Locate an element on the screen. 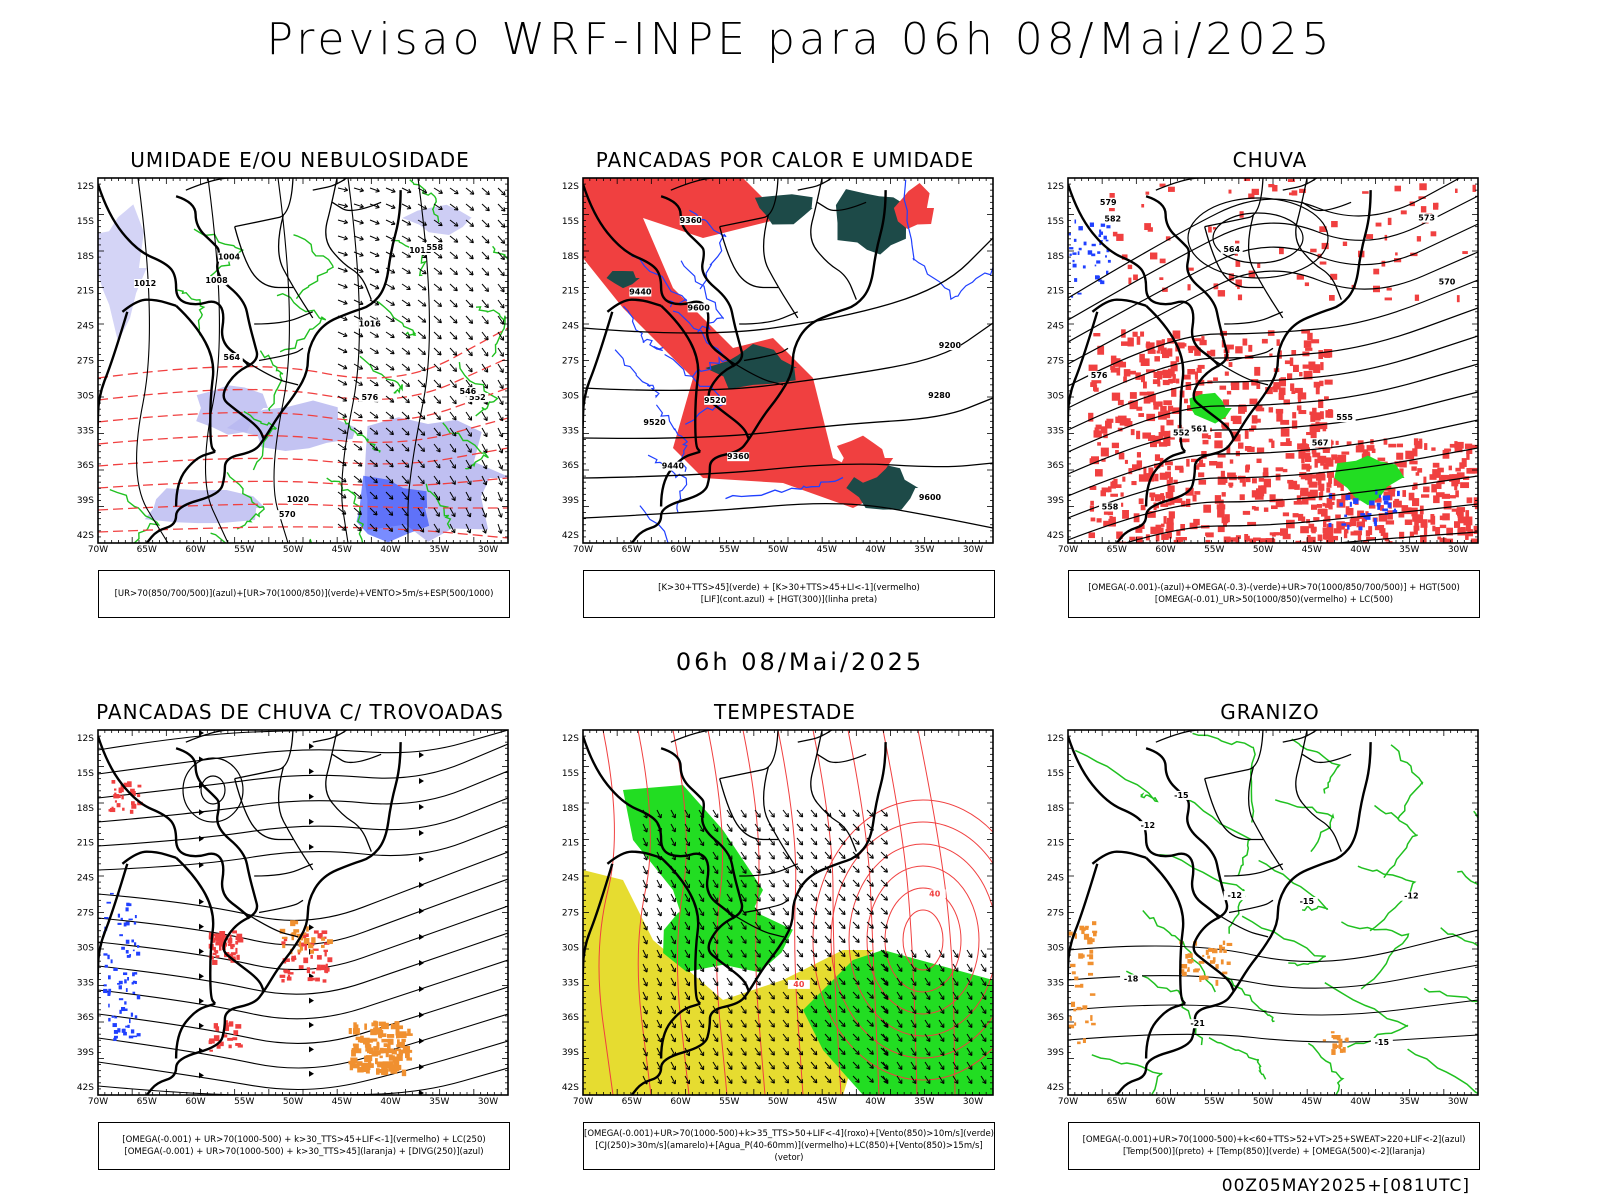 This screenshot has height=1200, width=1600. lon-label: 45W is located at coordinates (827, 550).